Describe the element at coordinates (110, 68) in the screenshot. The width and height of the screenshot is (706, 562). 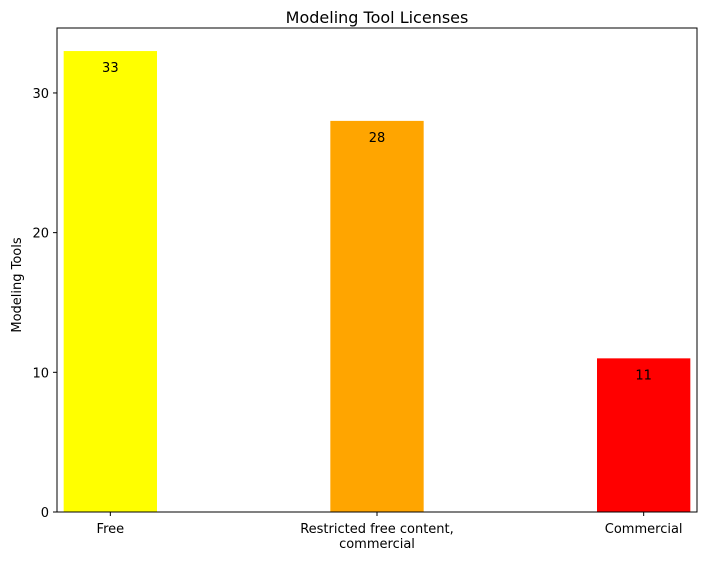
I see `bar-value-label: 33` at that location.